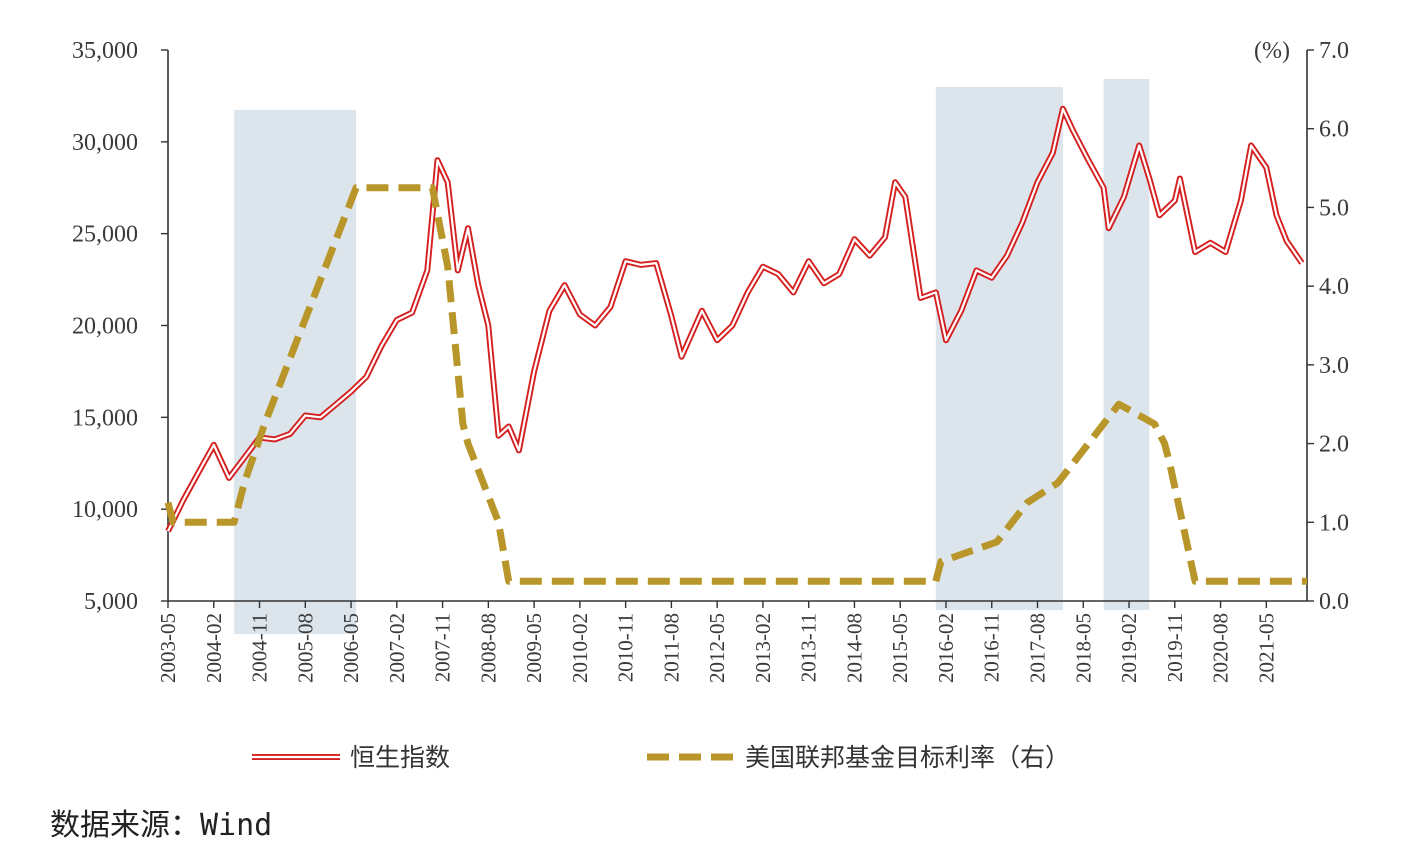 This screenshot has height=854, width=1408. What do you see at coordinates (168, 648) in the screenshot?
I see `x-tick-label: 2003-05` at bounding box center [168, 648].